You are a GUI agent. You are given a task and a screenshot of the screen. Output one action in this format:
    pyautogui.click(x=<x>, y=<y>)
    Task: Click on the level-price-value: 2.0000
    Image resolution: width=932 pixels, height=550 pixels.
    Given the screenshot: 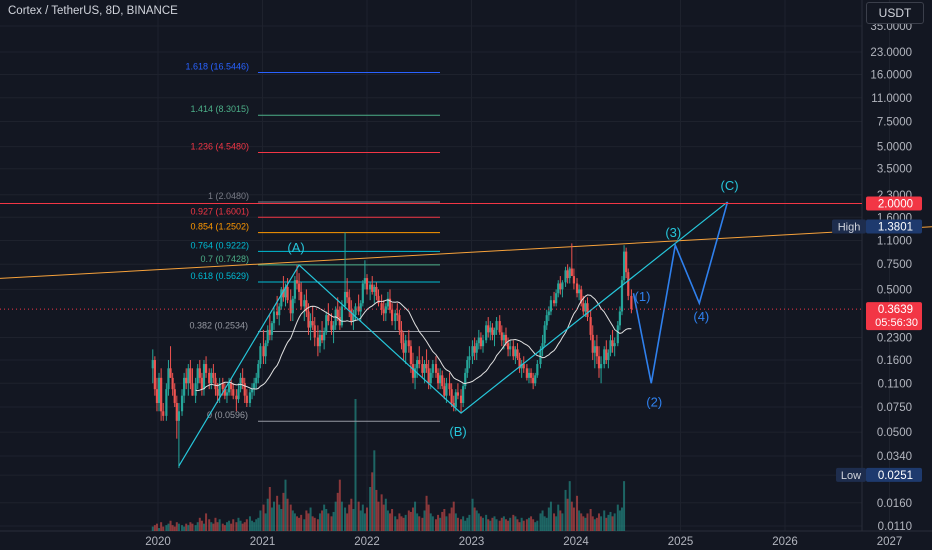 What is the action you would take?
    pyautogui.click(x=895, y=204)
    